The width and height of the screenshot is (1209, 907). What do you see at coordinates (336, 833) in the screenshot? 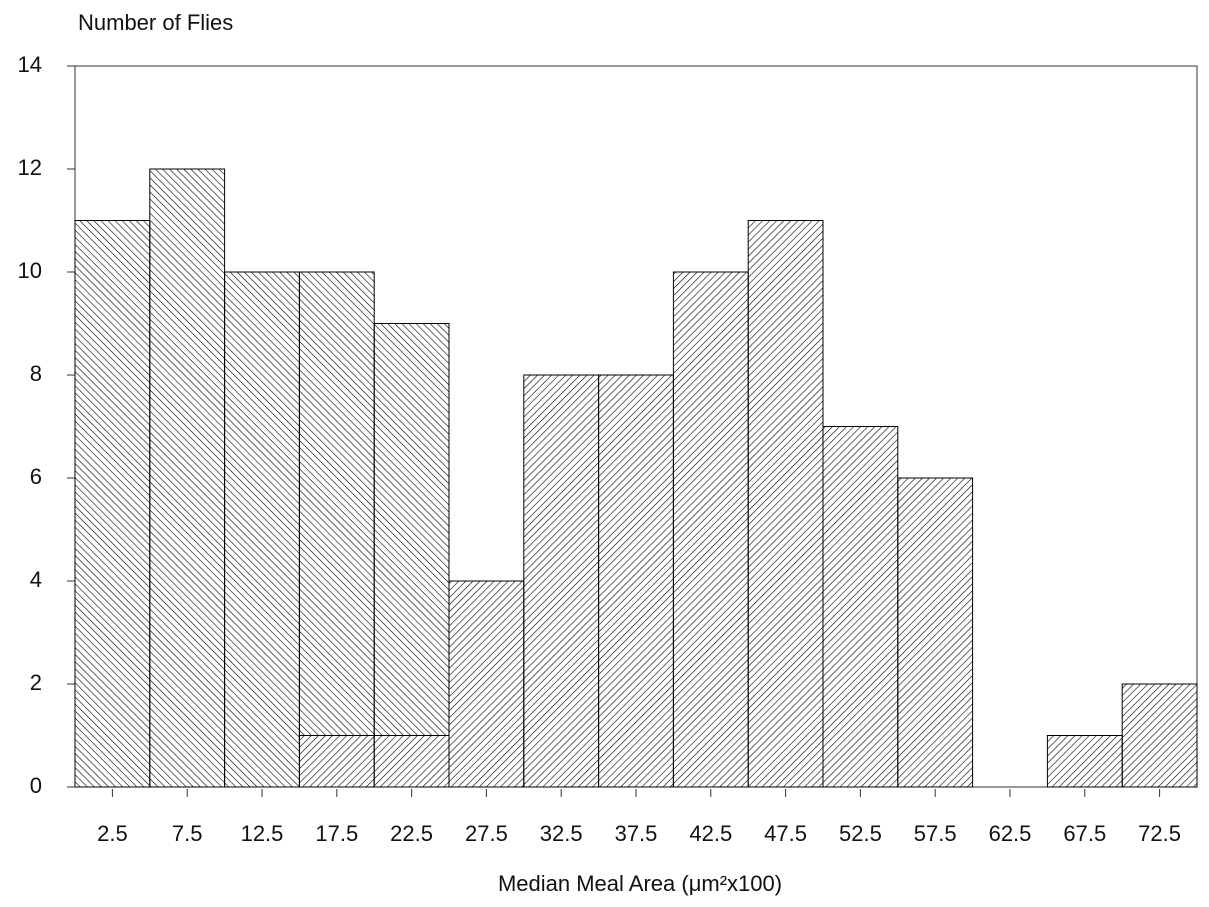
I see `x-tick-label: 17.5` at bounding box center [336, 833].